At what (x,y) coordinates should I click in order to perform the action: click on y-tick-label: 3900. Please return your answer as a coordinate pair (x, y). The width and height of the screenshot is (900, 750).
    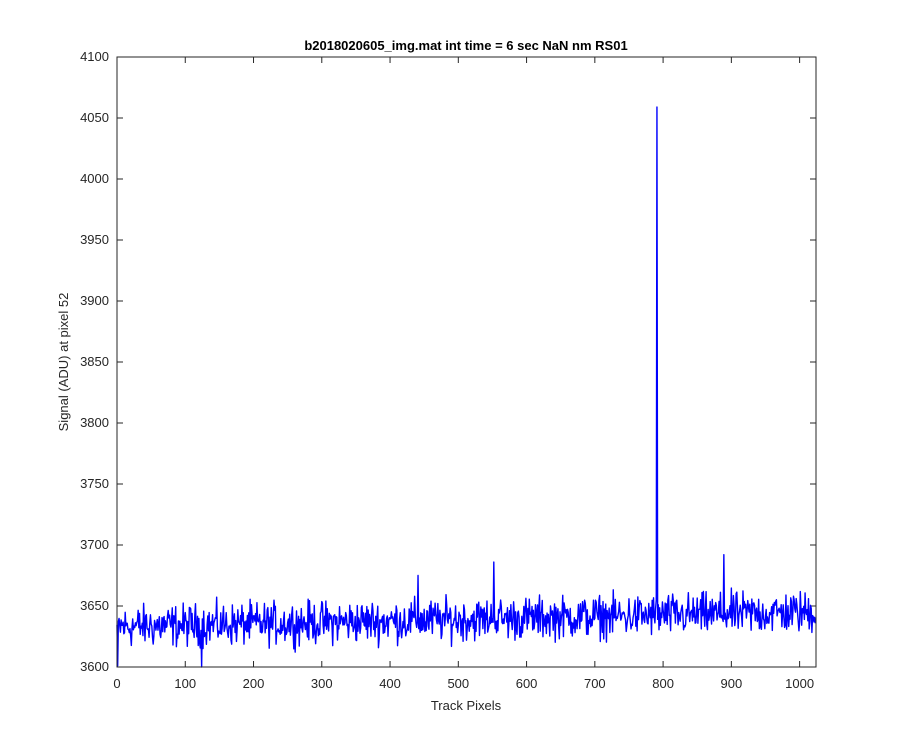
    Looking at the image, I should click on (94, 300).